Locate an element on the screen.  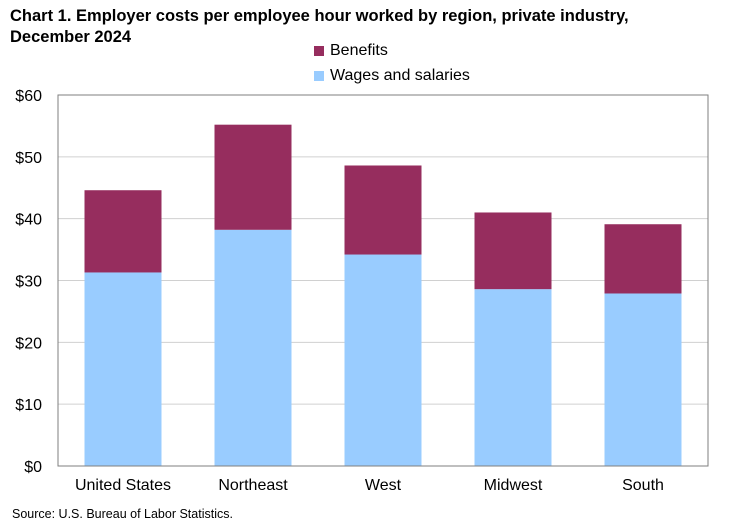
legend-item-benefits: Benefits is located at coordinates (392, 50).